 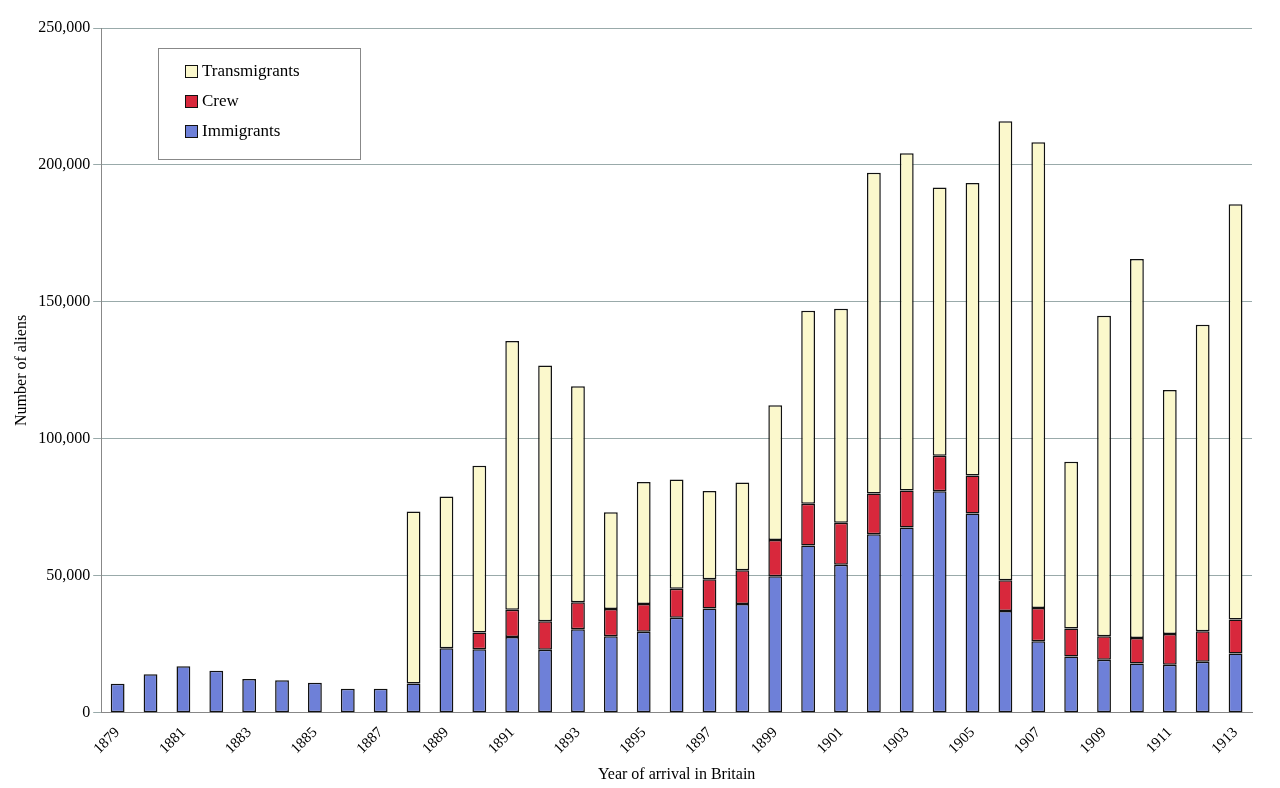 What do you see at coordinates (20, 370) in the screenshot?
I see `y-axis-title: Number of aliens` at bounding box center [20, 370].